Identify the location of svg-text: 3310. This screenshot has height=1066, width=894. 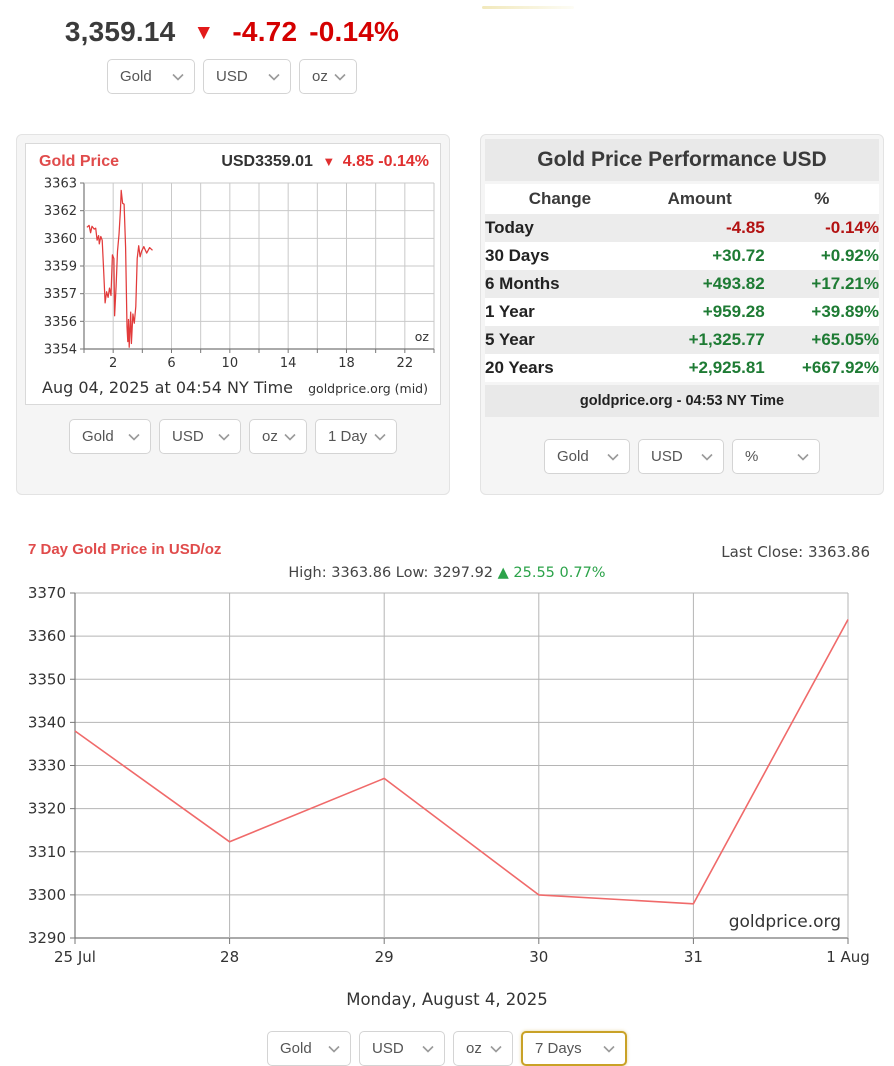
(47, 852).